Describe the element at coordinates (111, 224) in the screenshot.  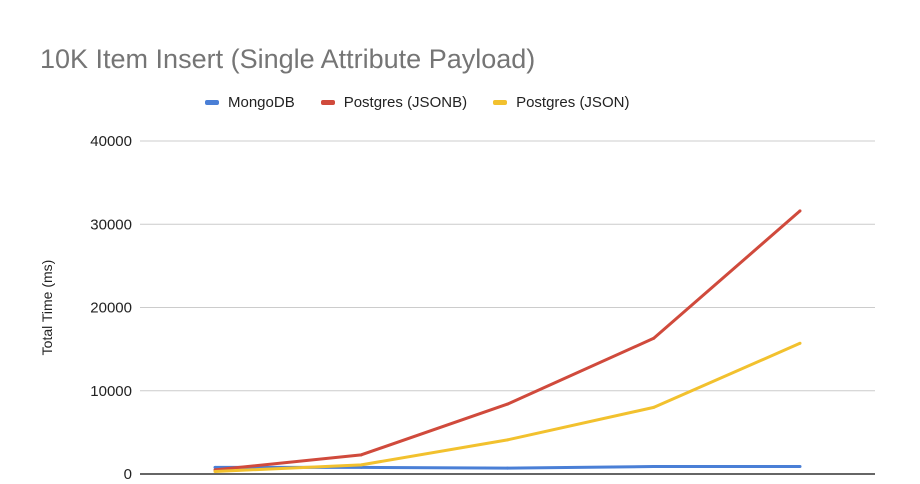
I see `y-tick-label: 30000` at that location.